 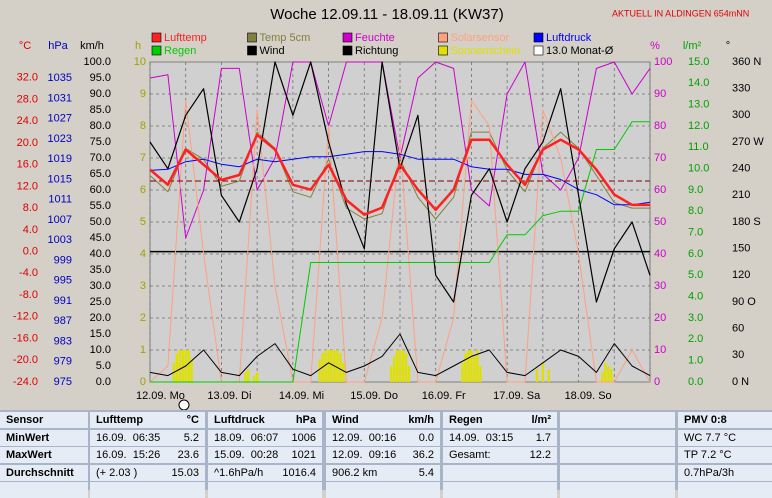 What do you see at coordinates (657, 382) in the screenshot?
I see `y-tick-label: 0` at bounding box center [657, 382].